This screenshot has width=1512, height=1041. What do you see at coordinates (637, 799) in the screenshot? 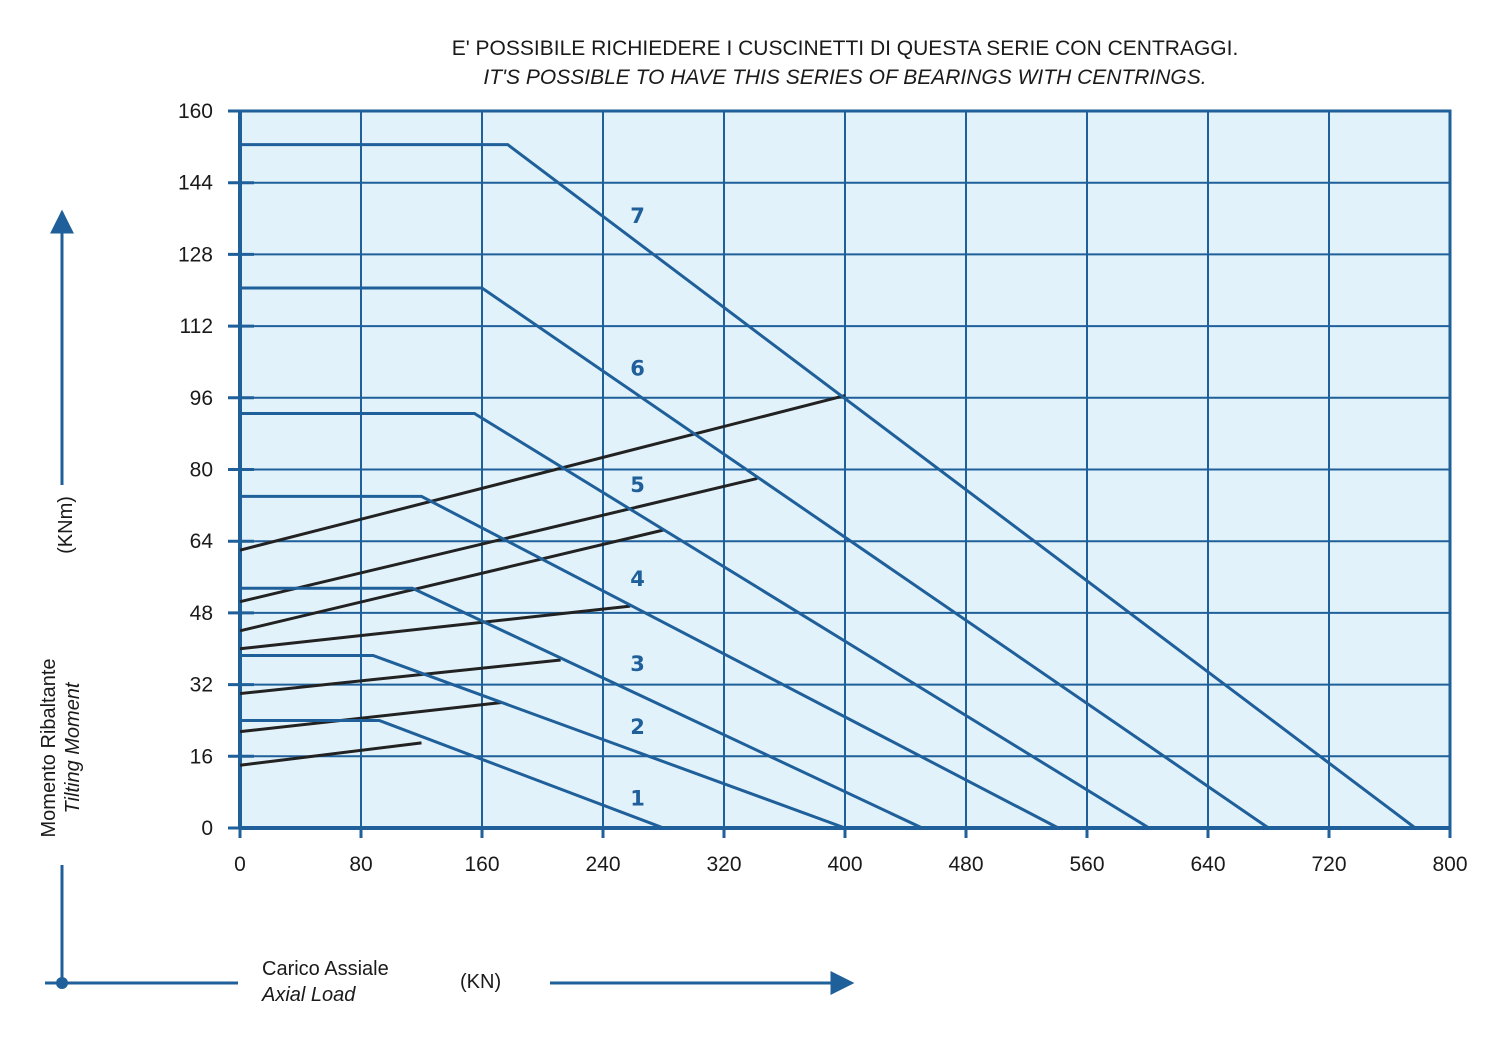
I see `curve-label-1: 1` at bounding box center [637, 799].